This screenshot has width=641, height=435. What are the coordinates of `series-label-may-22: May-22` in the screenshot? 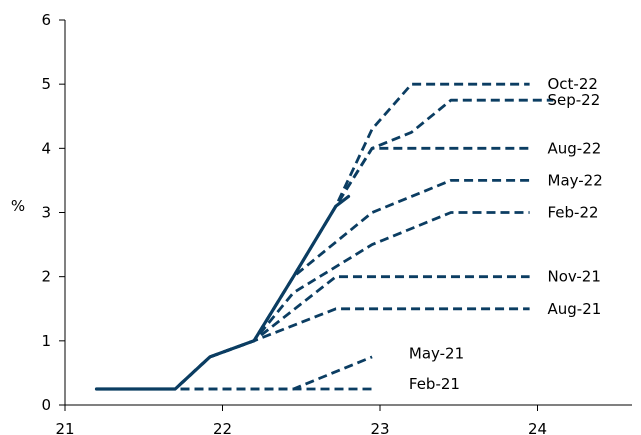 It's located at (575, 180).